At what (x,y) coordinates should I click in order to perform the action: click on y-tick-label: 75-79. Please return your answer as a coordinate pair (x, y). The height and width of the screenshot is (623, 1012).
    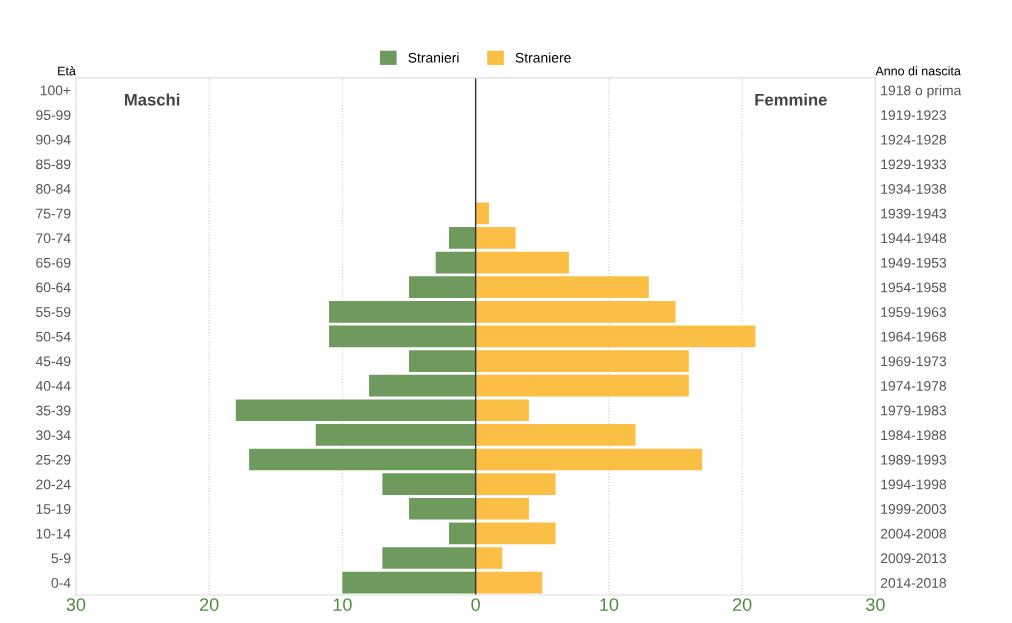
    Looking at the image, I should click on (53, 213).